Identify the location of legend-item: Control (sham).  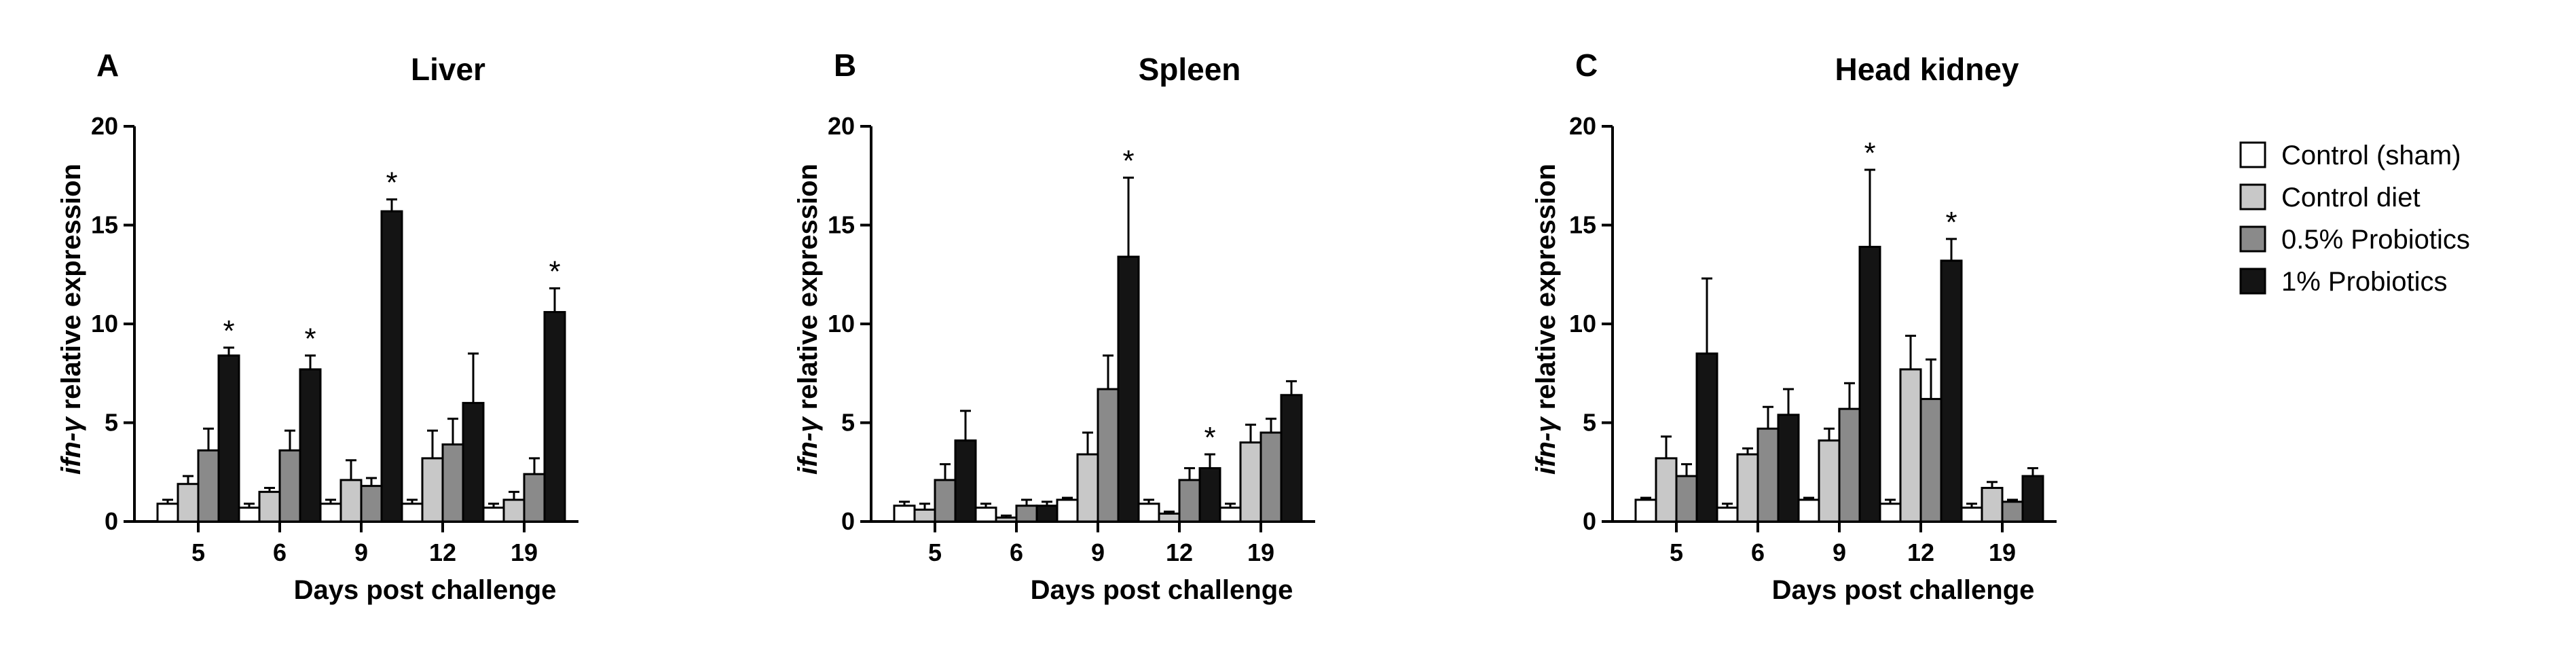
(2350, 155).